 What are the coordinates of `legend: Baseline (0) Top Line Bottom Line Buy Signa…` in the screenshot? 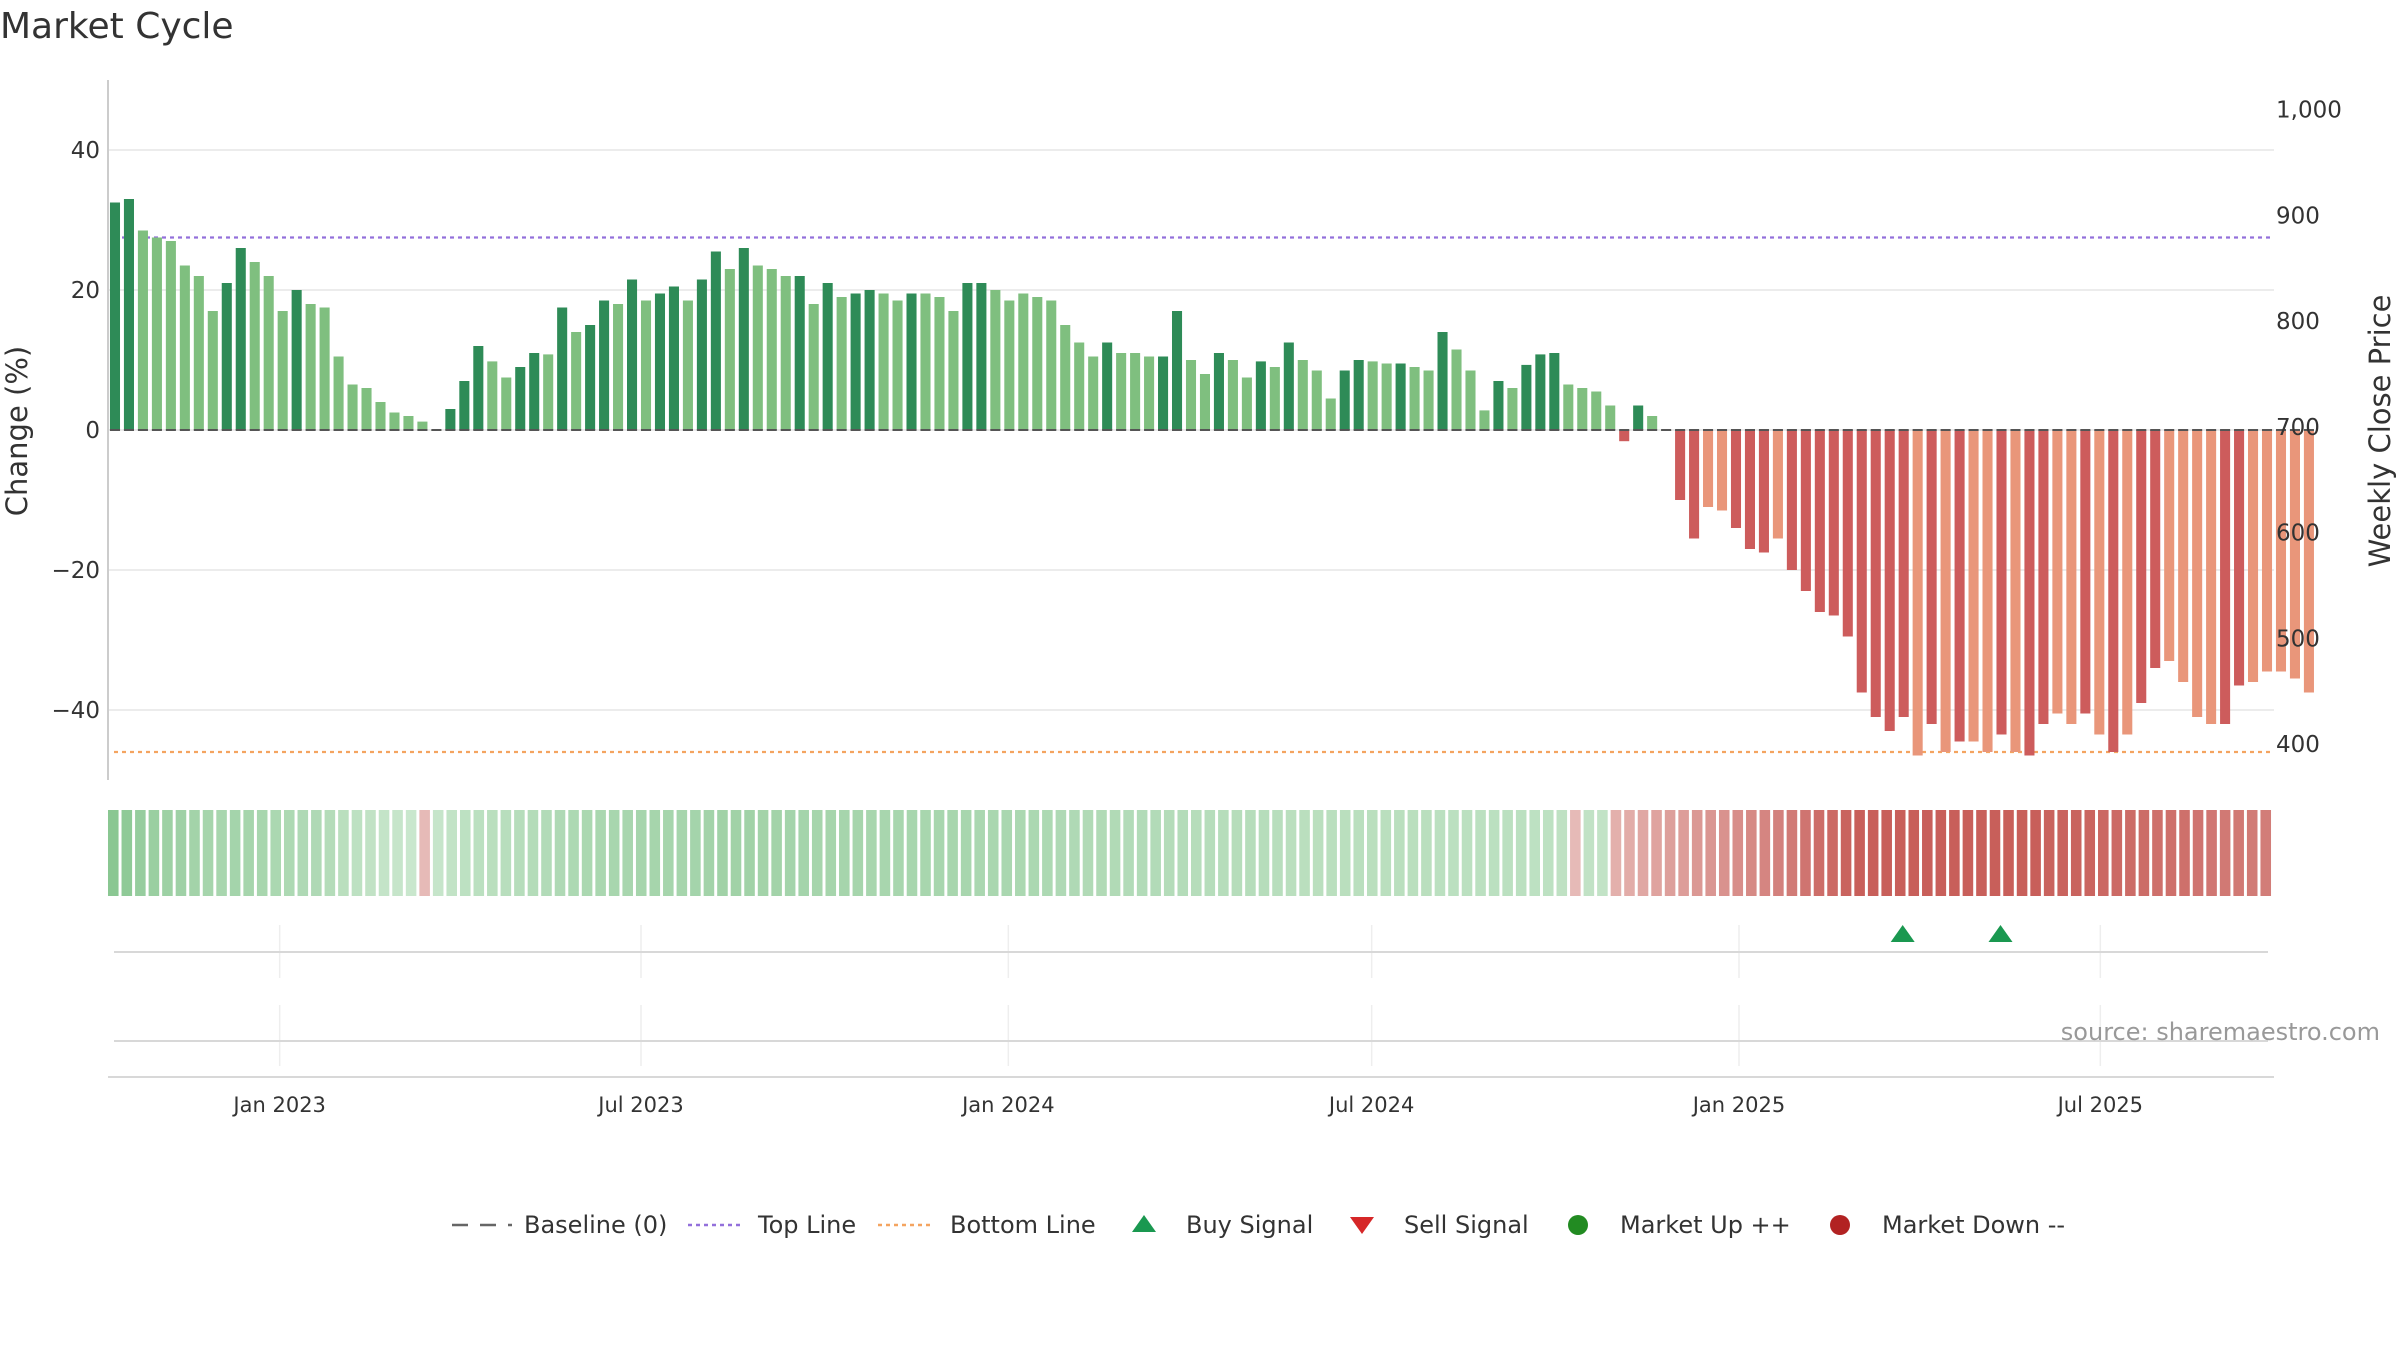 It's located at (1258, 1225).